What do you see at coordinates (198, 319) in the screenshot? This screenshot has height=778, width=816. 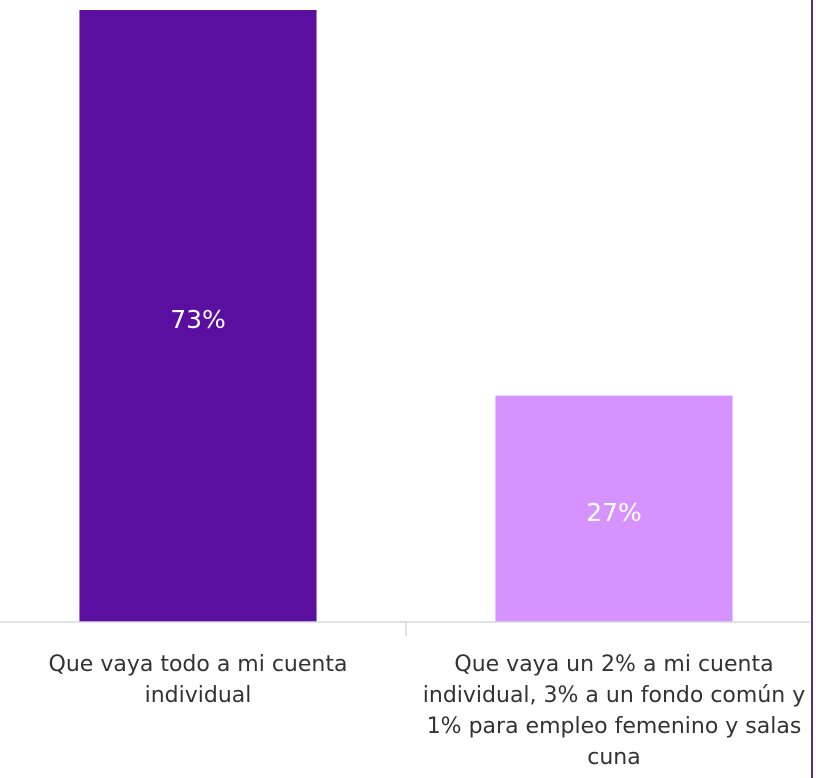 I see `value-label: 73%` at bounding box center [198, 319].